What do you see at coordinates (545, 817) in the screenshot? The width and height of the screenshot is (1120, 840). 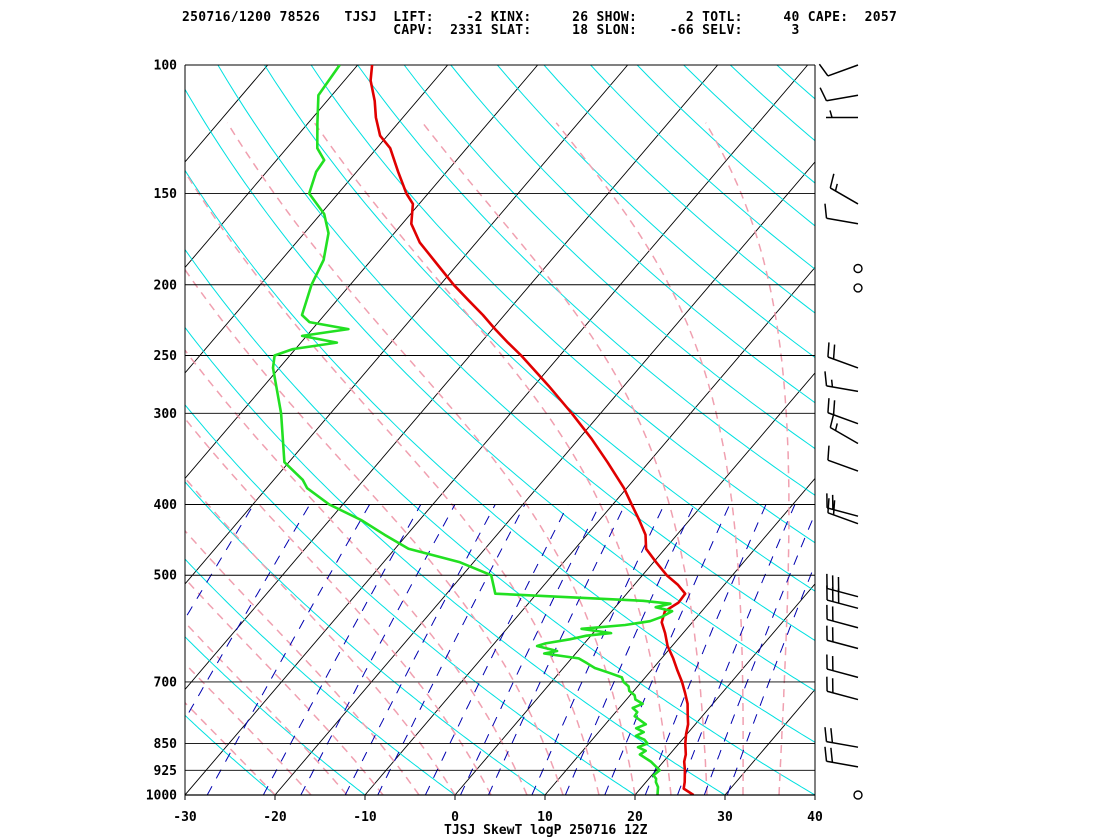 I see `temperature-tick-label: 10` at bounding box center [545, 817].